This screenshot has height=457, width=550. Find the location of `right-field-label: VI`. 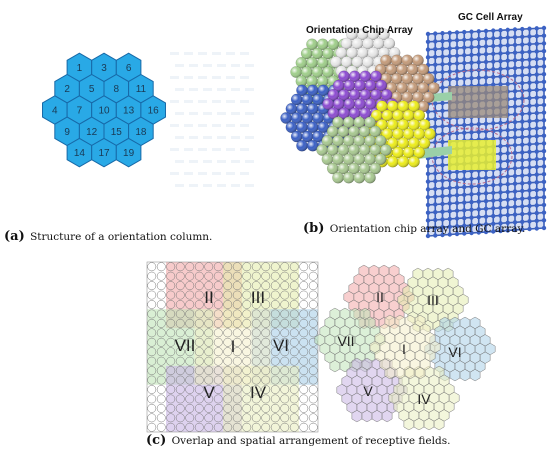

right-field-label: VI is located at coordinates (454, 352).